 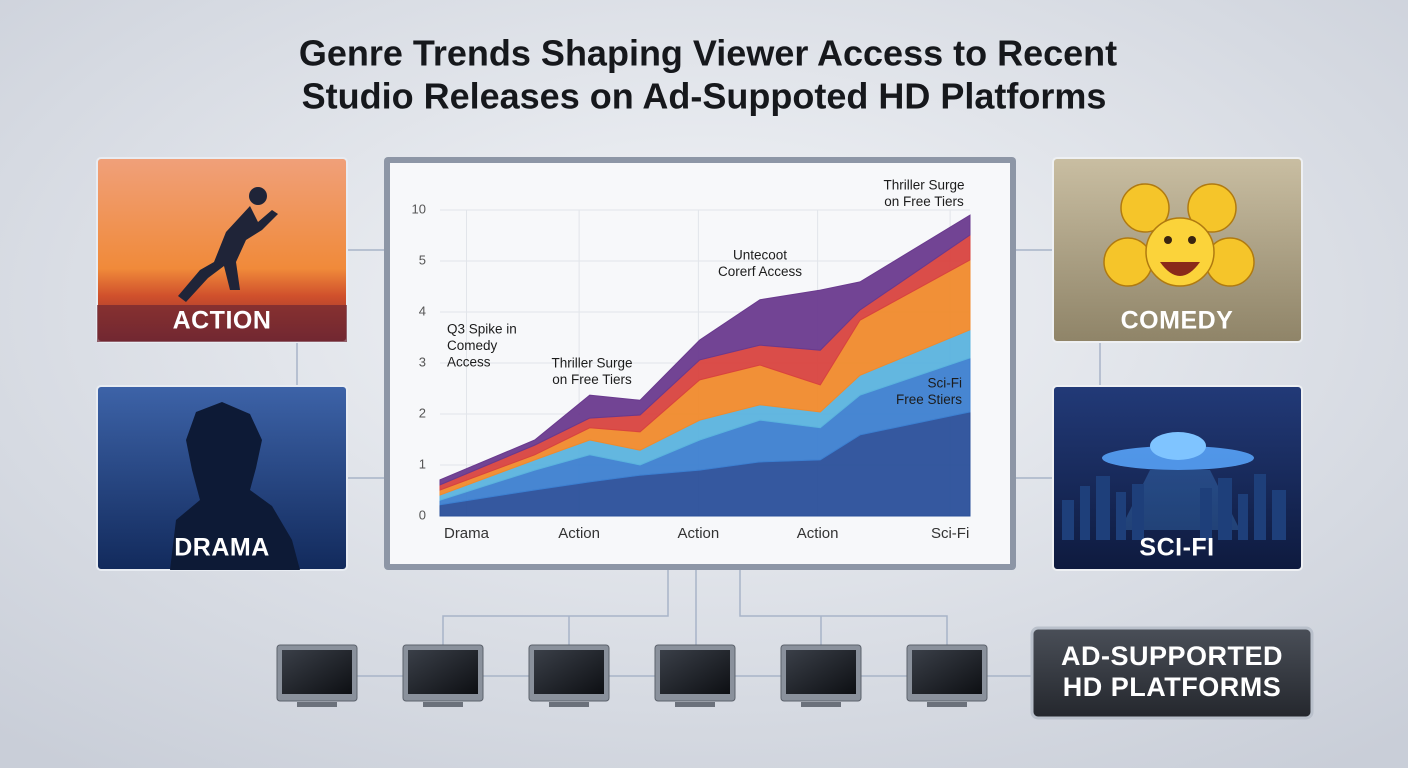 What do you see at coordinates (1177, 250) in the screenshot?
I see `comedy-panel: COMEDY` at bounding box center [1177, 250].